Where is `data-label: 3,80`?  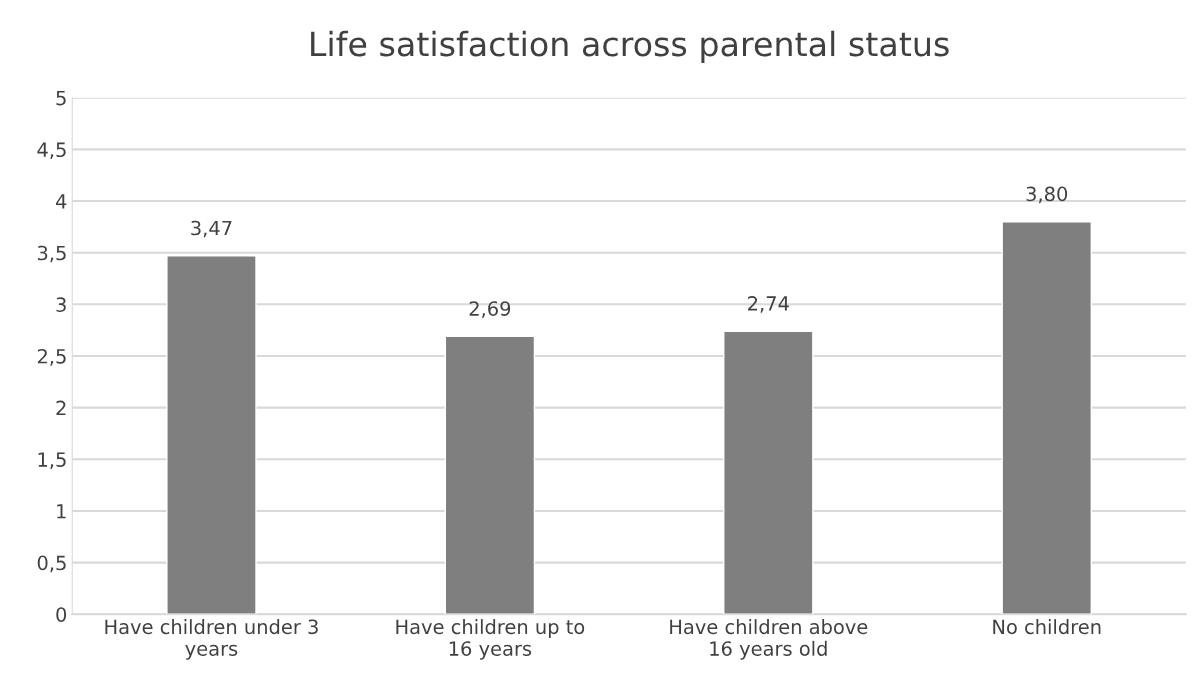
data-label: 3,80 is located at coordinates (1047, 195).